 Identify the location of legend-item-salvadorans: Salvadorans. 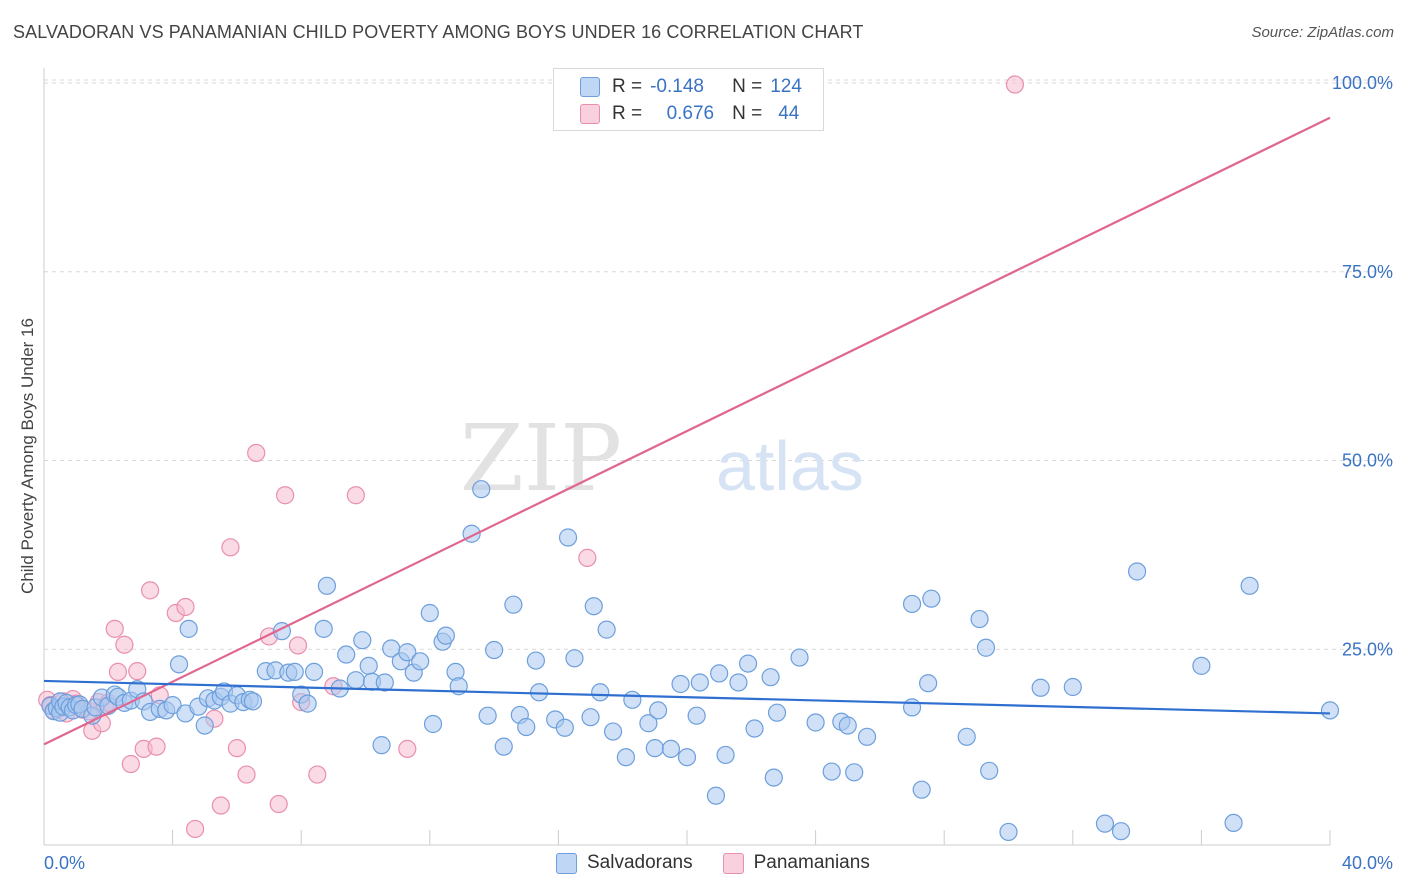
(624, 863).